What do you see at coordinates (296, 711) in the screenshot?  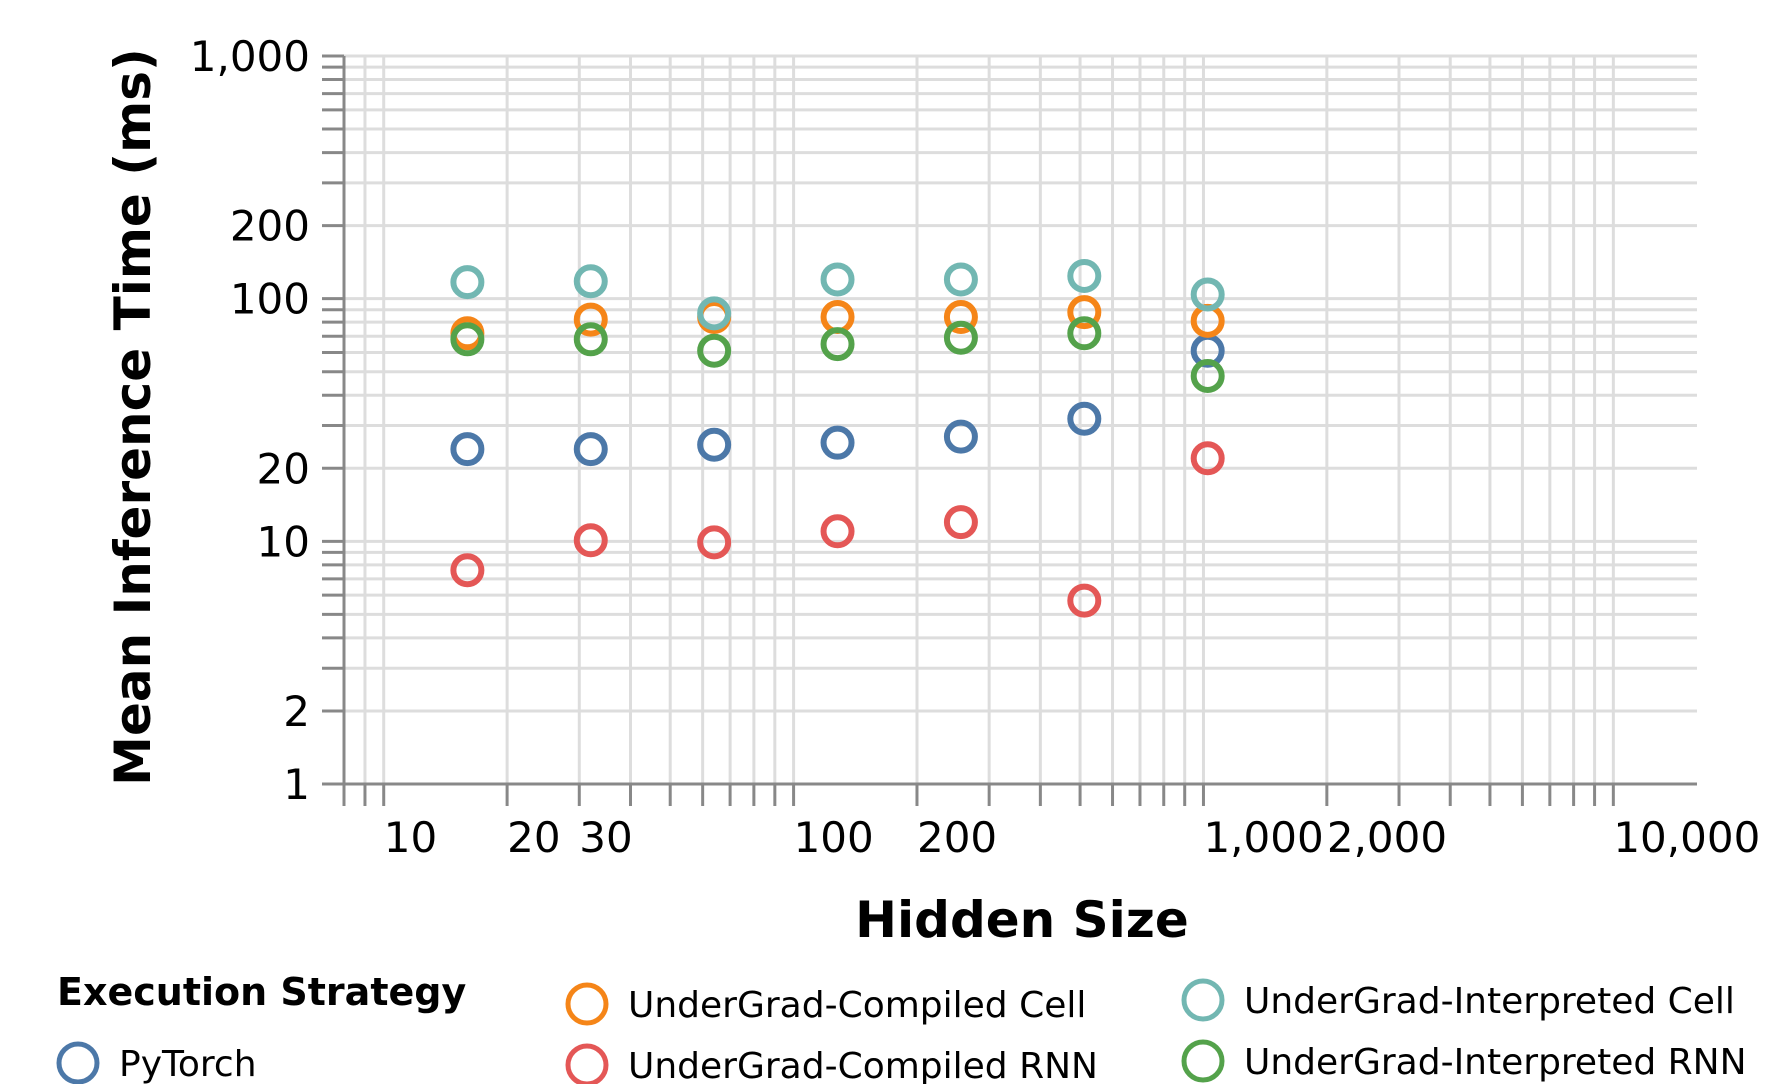 I see `y-tick-label: 2` at bounding box center [296, 711].